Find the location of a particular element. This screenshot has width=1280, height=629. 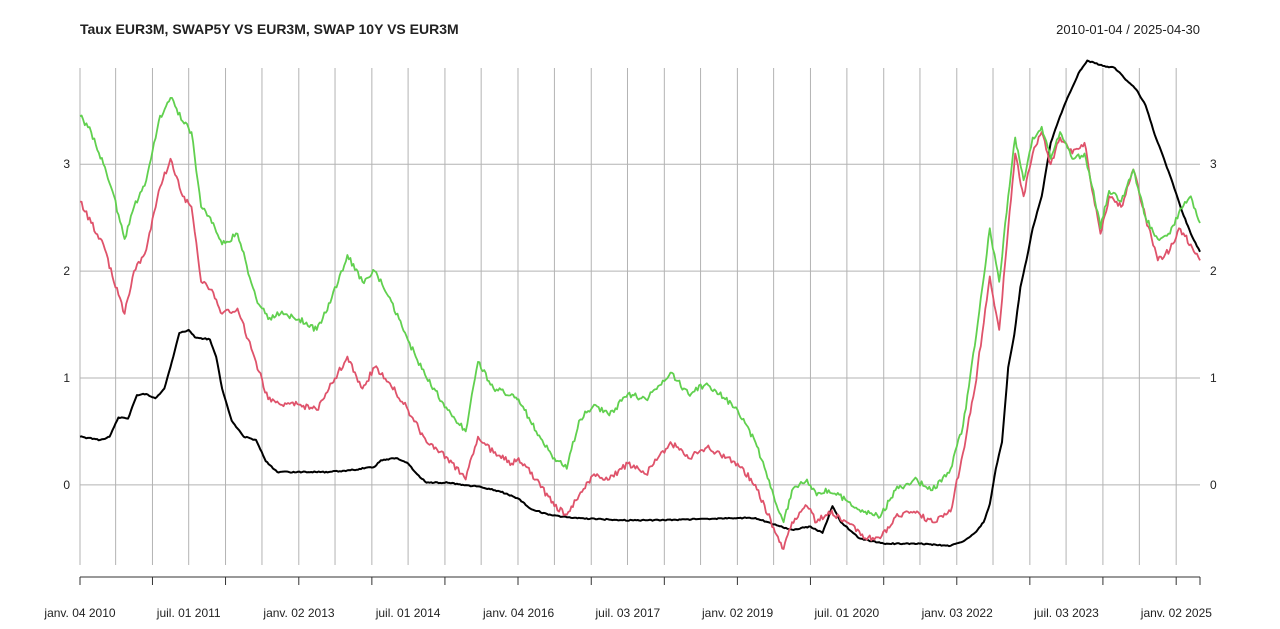

y-tick-label-left: 2 is located at coordinates (66, 271).